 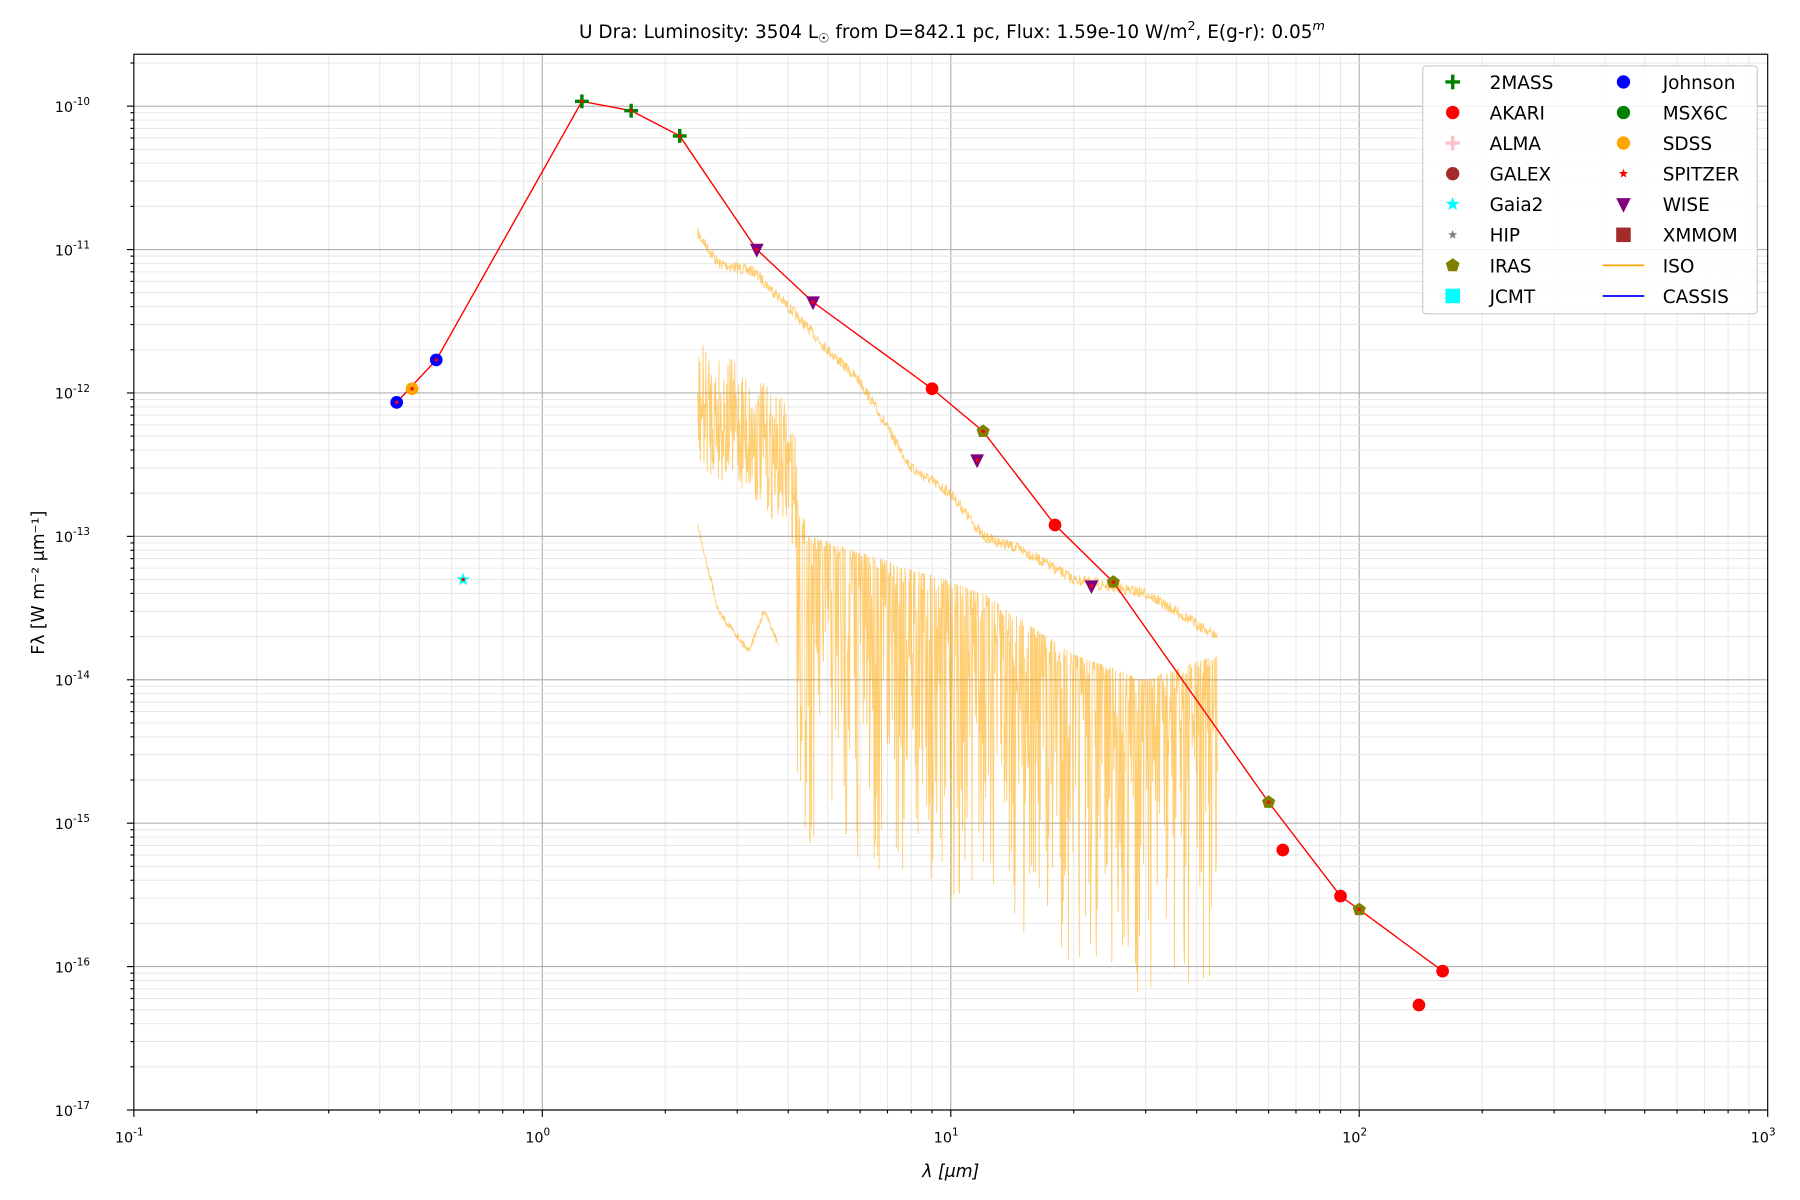 I want to click on y-tick-label: 10-14, so click(x=73, y=680).